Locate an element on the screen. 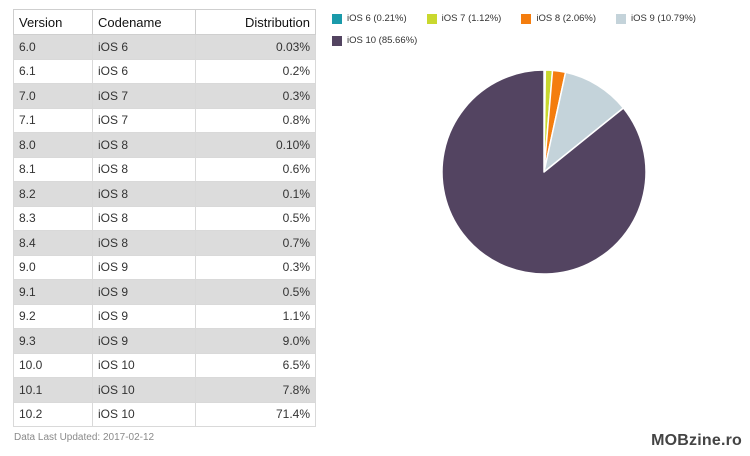 The width and height of the screenshot is (750, 456). table-row: 9.0 iOS 9 0.3% is located at coordinates (164, 267).